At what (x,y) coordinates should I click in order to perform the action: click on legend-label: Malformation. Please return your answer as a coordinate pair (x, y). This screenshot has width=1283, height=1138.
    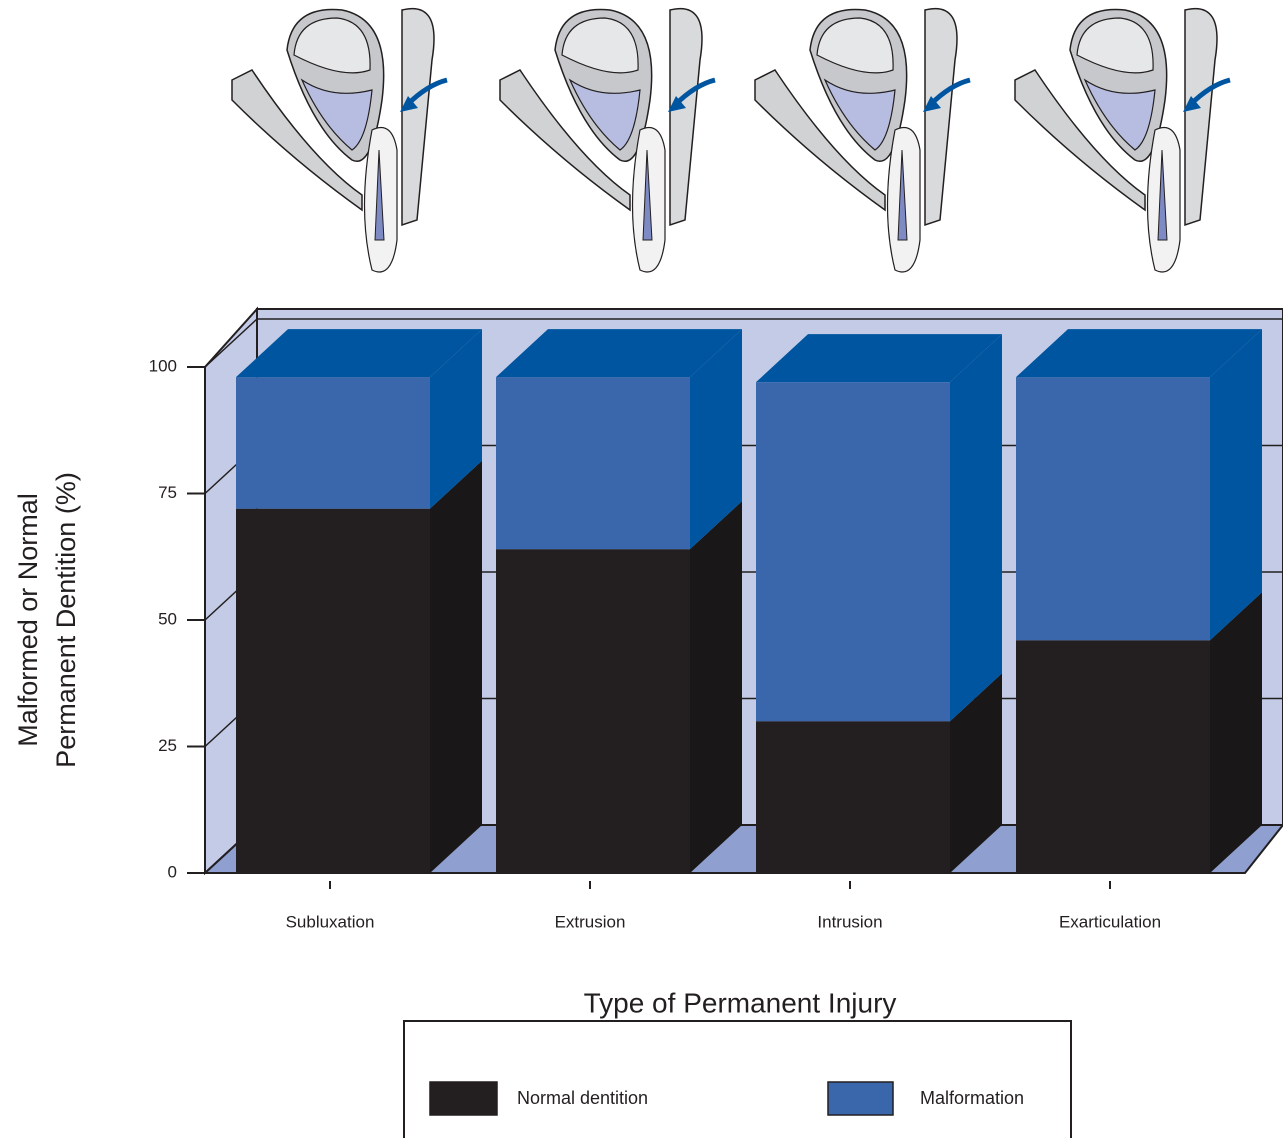
    Looking at the image, I should click on (972, 1098).